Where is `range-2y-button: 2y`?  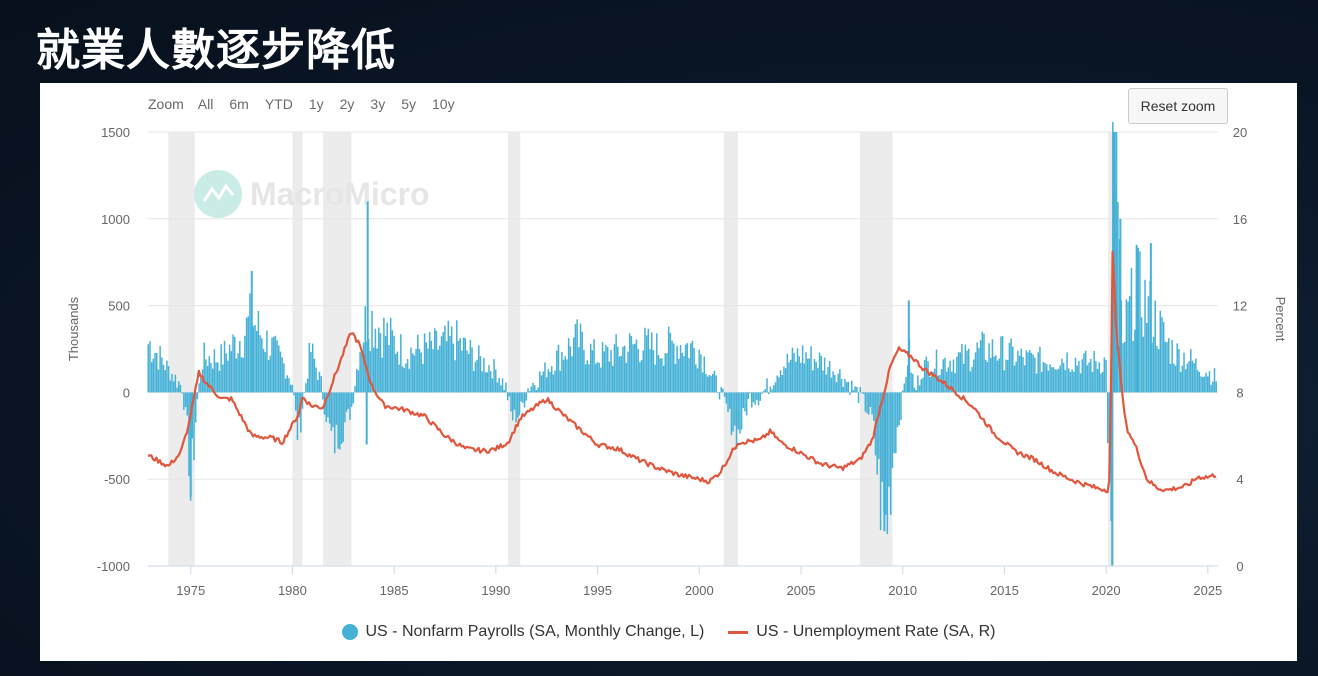
range-2y-button: 2y is located at coordinates (347, 104).